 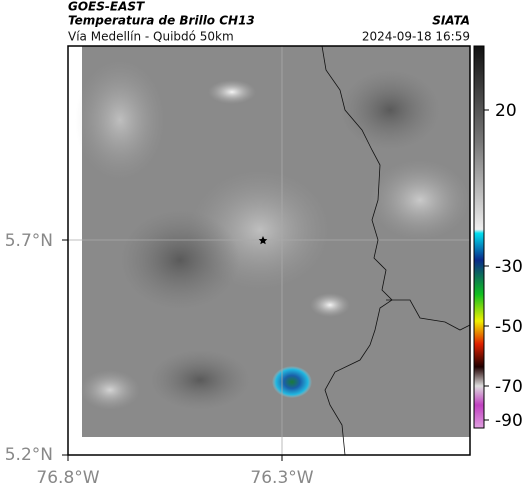 I want to click on title: Temperatura de Brillo CH13, so click(x=161, y=21).